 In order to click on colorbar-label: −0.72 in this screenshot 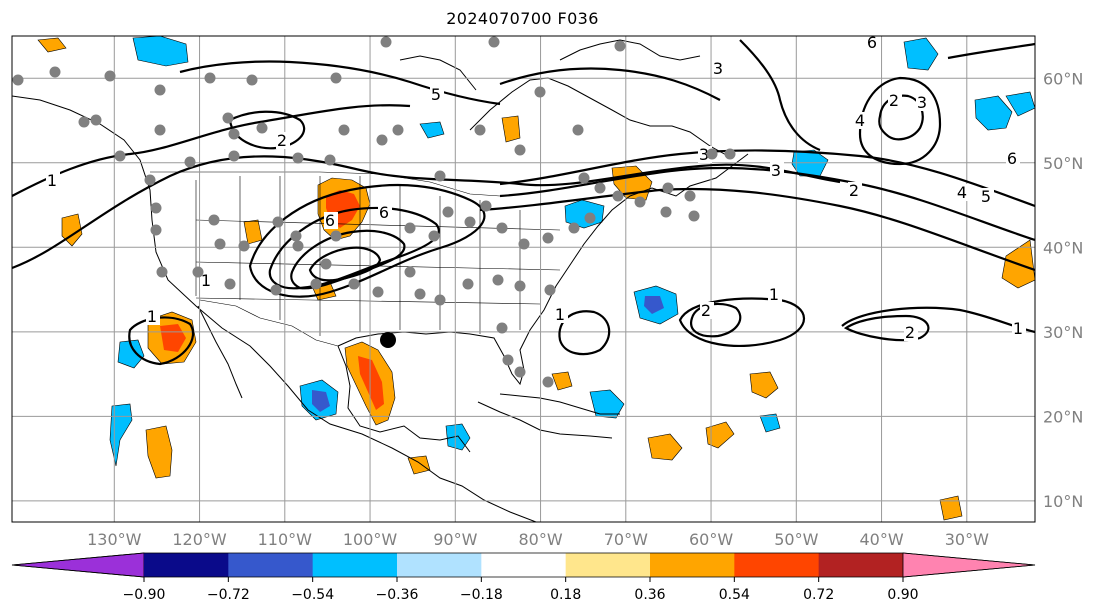, I will do `click(228, 595)`.